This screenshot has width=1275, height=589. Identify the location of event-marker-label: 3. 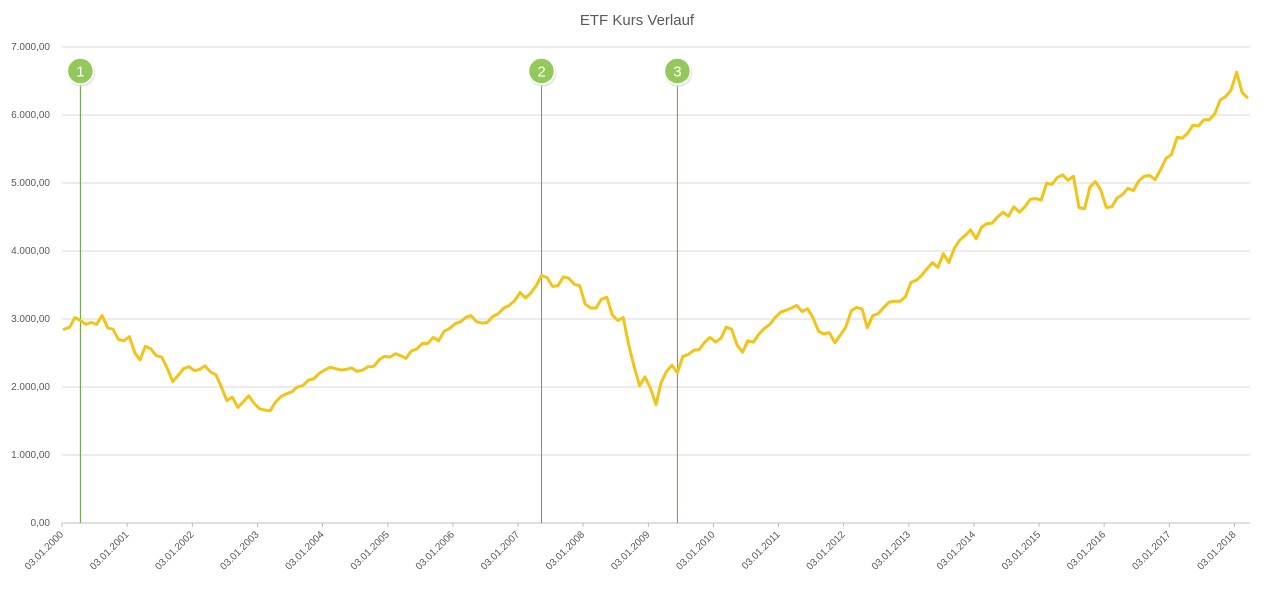
(677, 72).